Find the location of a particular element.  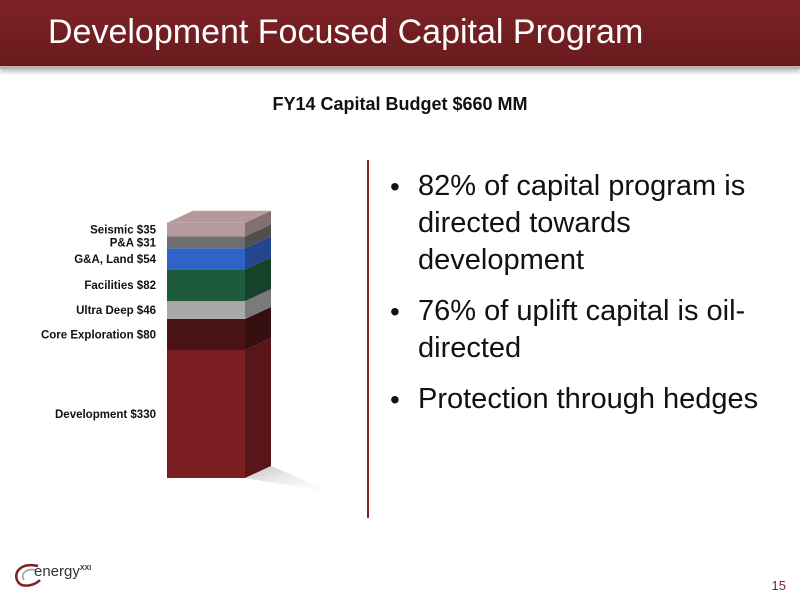

column-divider is located at coordinates (368, 339).